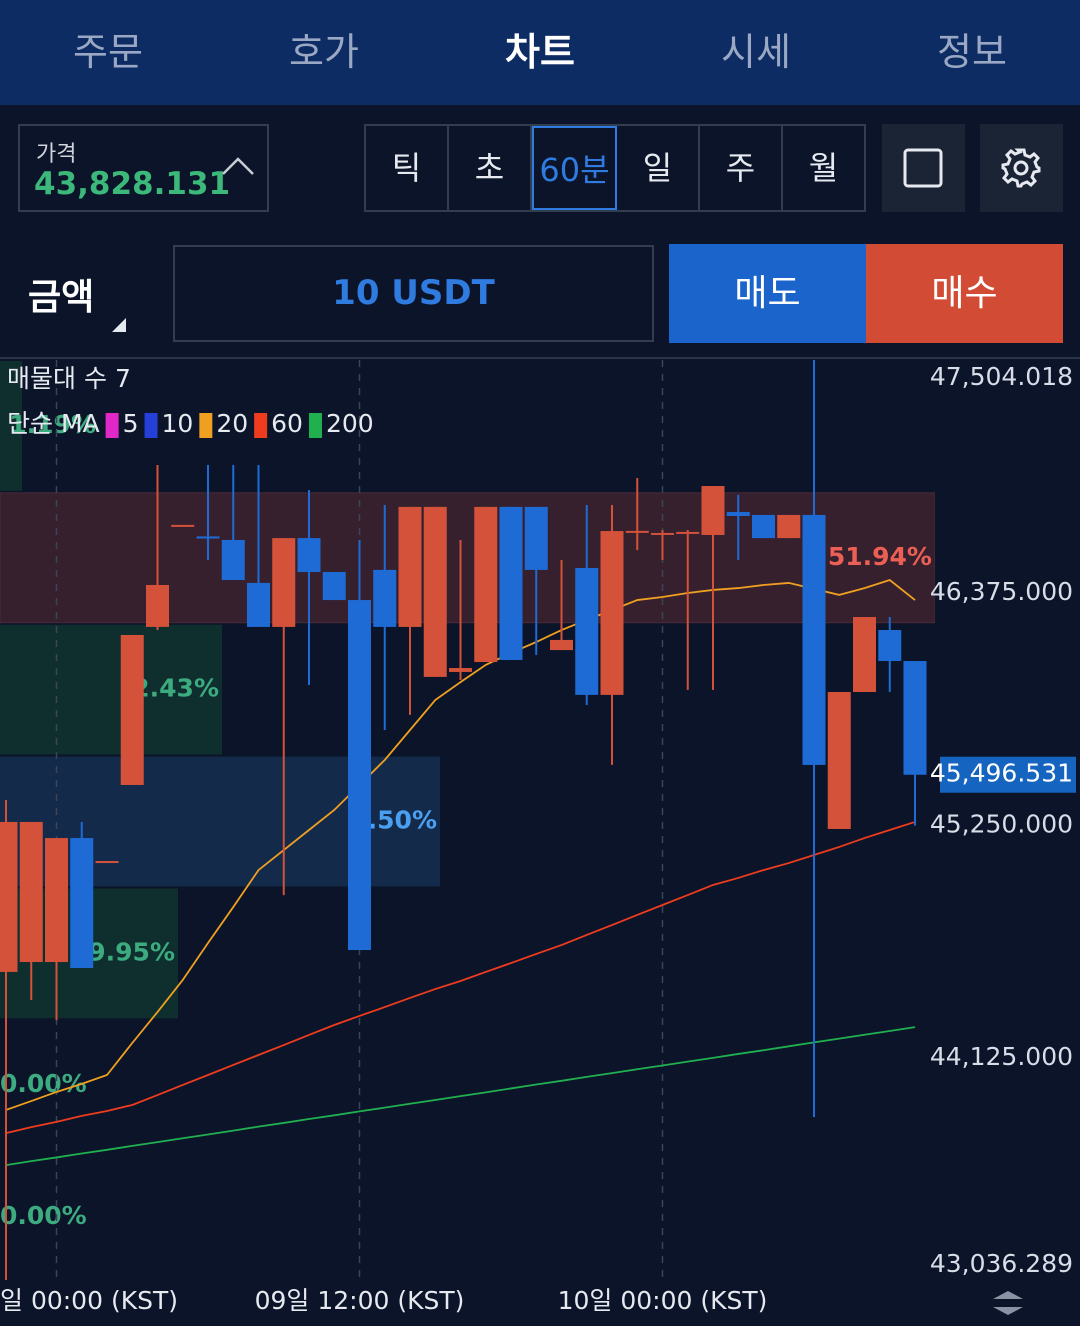  What do you see at coordinates (61, 297) in the screenshot?
I see `amount-label: 금액` at bounding box center [61, 297].